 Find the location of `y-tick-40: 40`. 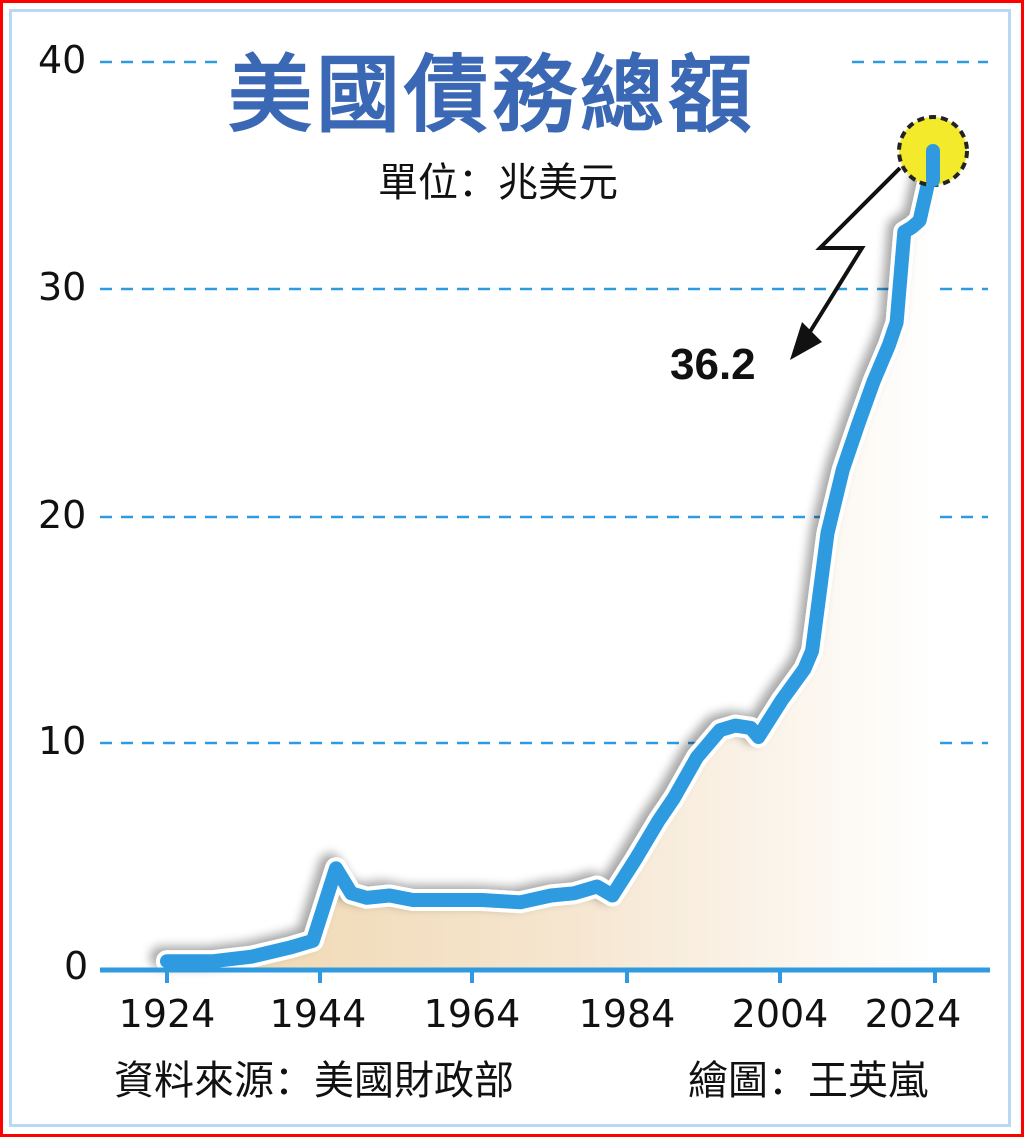

y-tick-40: 40 is located at coordinates (62, 60).